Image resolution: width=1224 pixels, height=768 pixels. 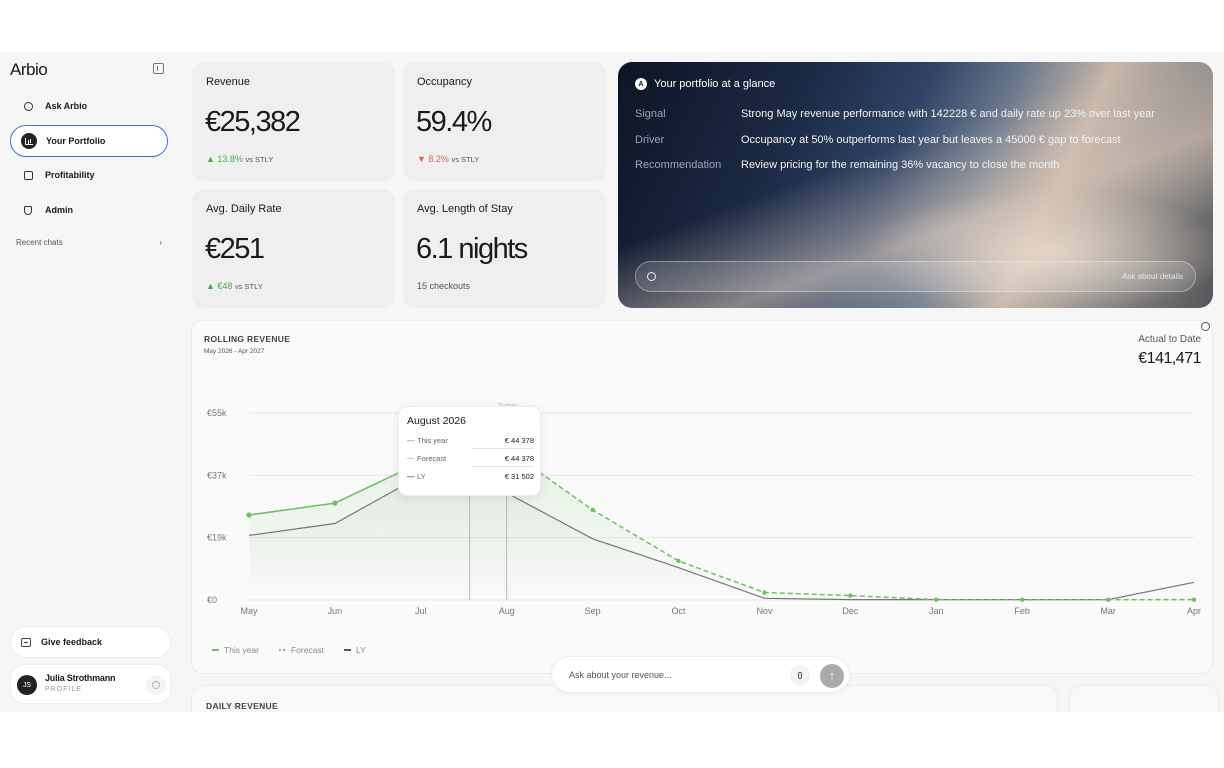 I want to click on sidebar-item-label: Your Portfolio, so click(x=76, y=141).